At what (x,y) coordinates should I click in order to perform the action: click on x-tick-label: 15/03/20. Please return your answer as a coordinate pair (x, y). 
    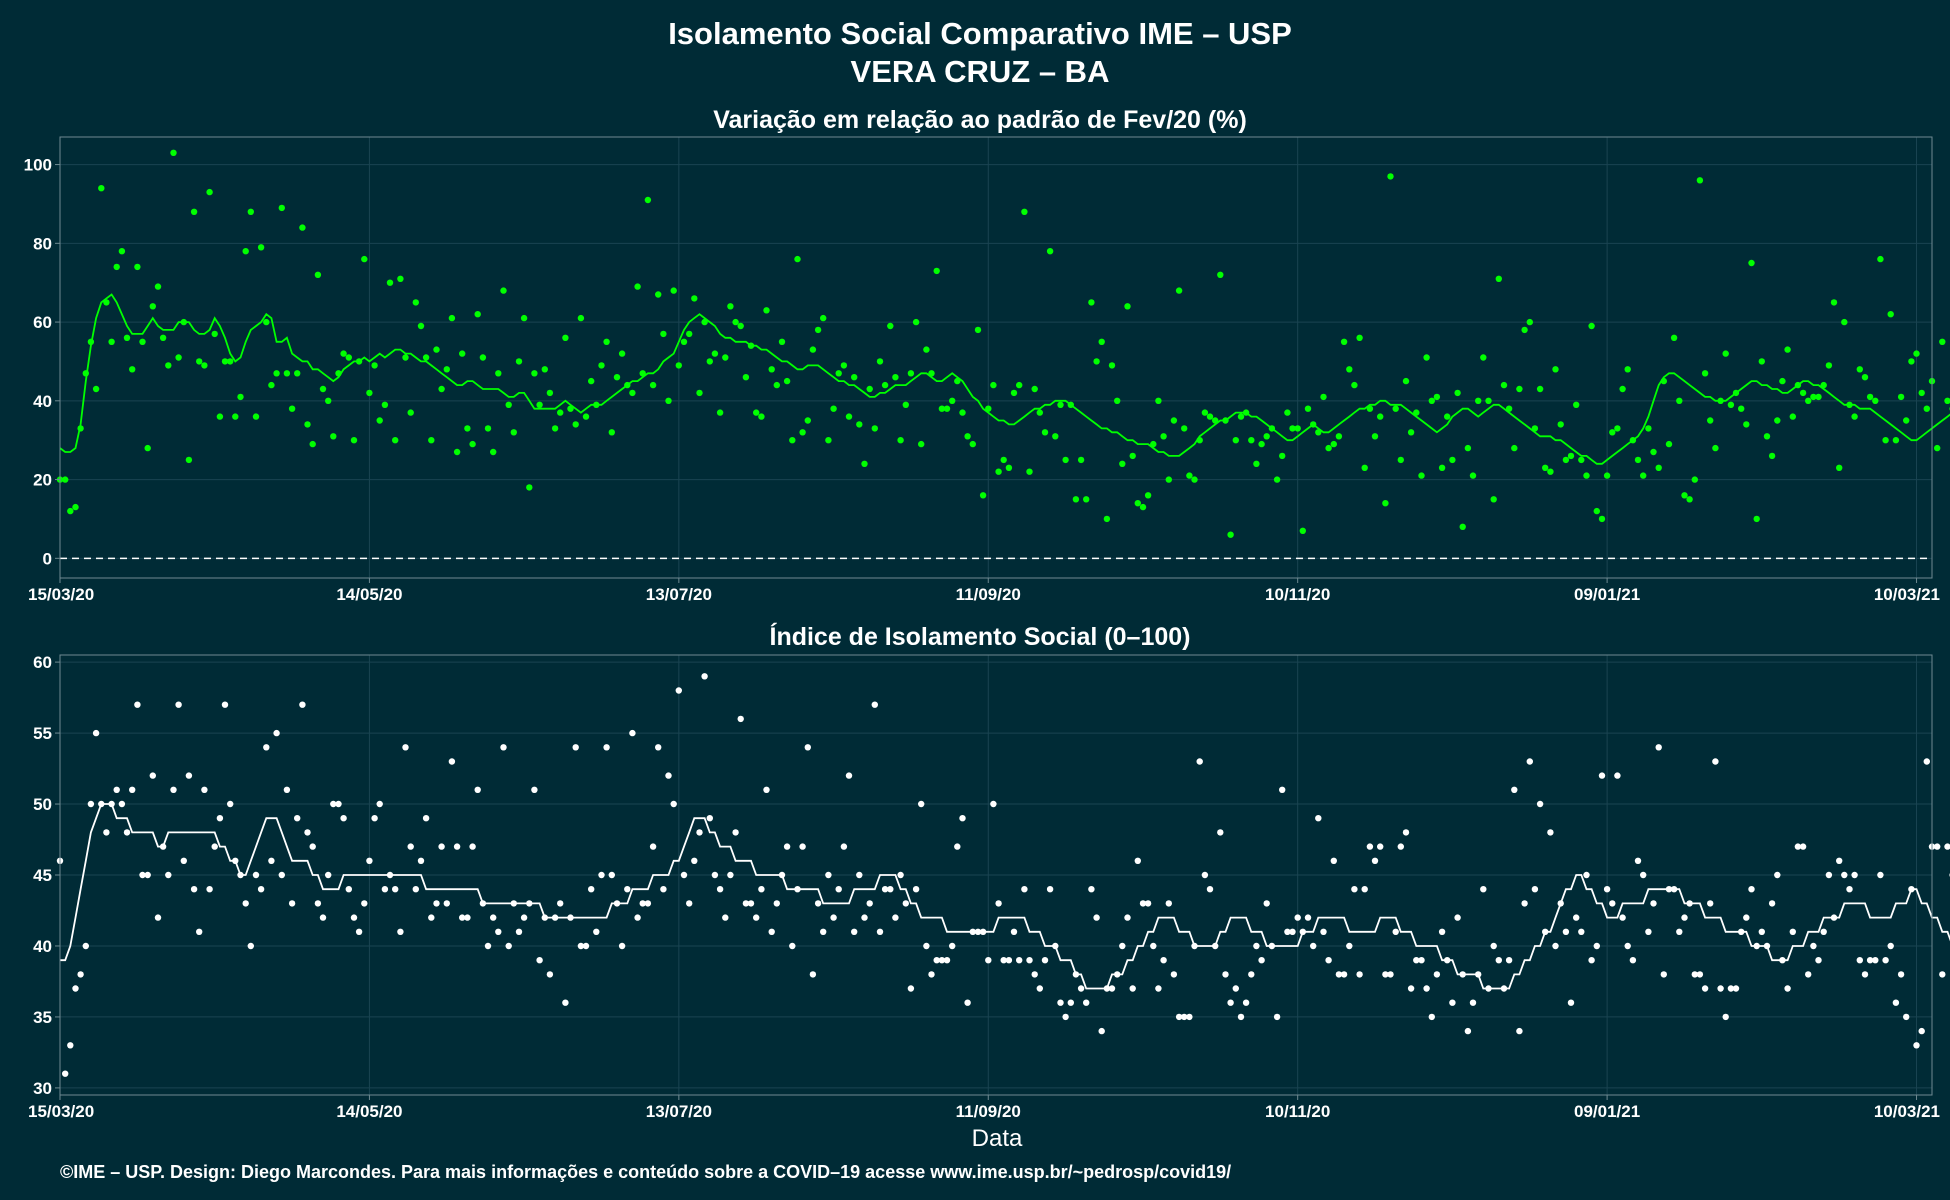
    Looking at the image, I should click on (61, 1111).